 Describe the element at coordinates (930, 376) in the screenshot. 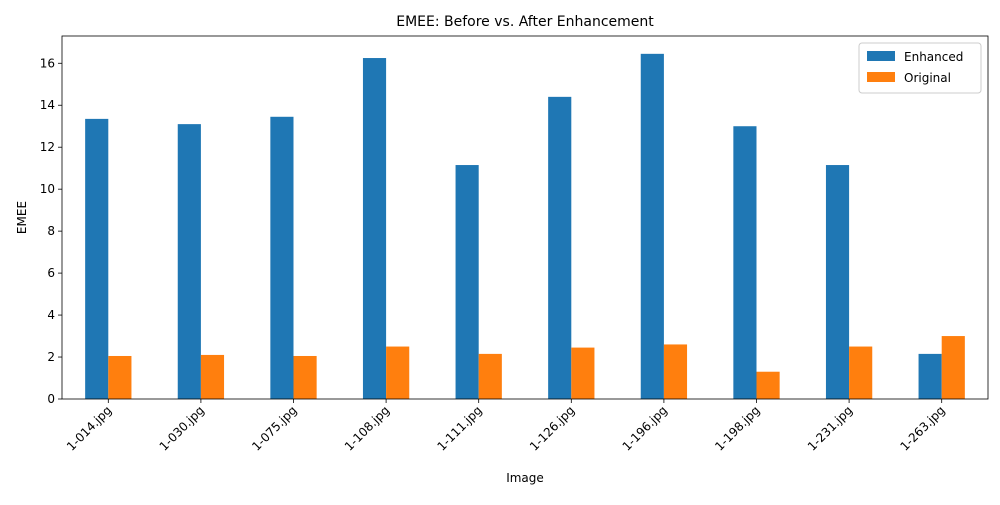

I see `bar-enhanced-1-263.jpg` at that location.